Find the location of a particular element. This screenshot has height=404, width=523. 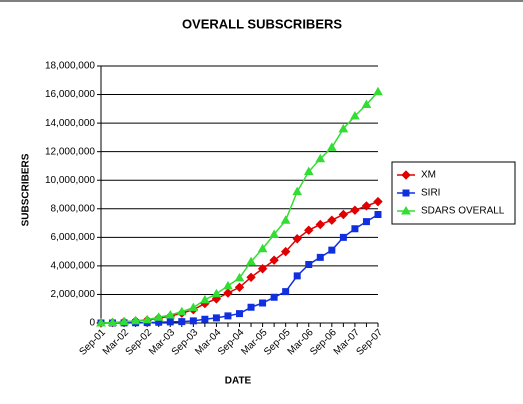

y-tick-label: 12,000,000 is located at coordinates (70, 151).